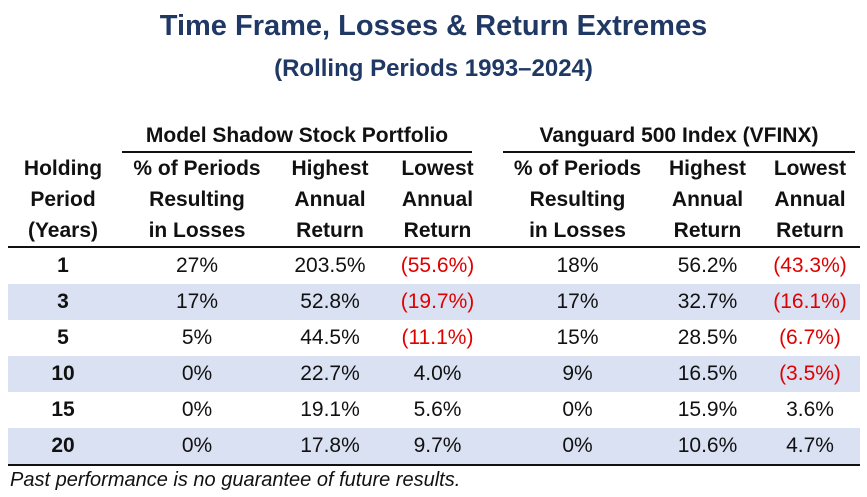  I want to click on cell-mss-lowest: 5.6%, so click(437, 409).